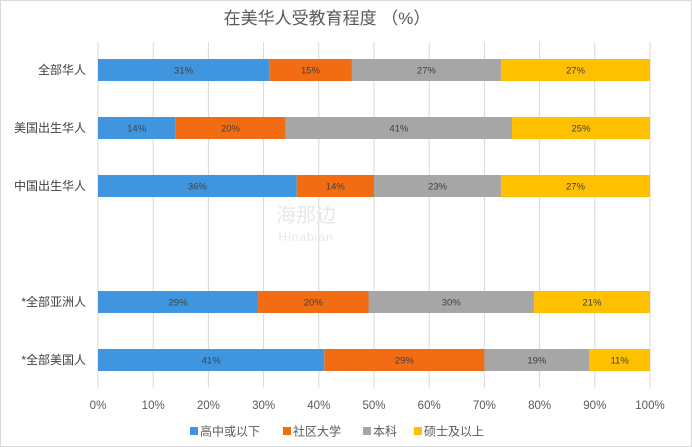 The width and height of the screenshot is (692, 447). I want to click on data-label: 29%, so click(405, 361).